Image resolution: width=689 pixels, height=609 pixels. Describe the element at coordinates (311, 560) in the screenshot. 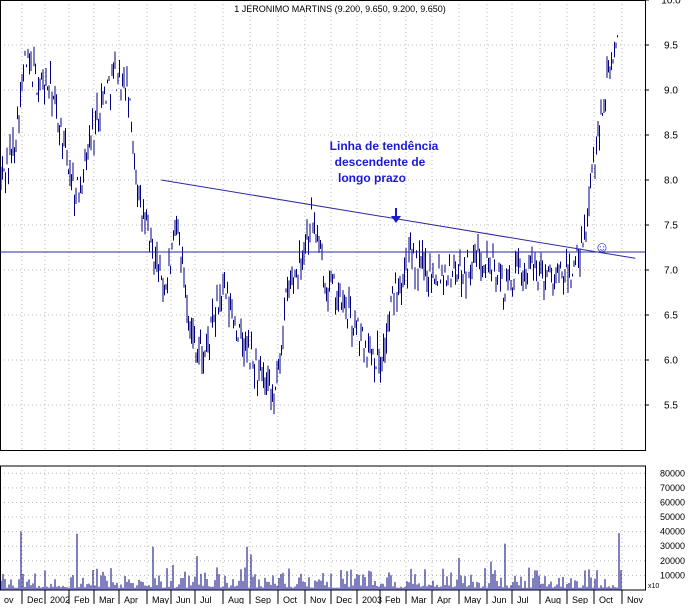

I see `volume-bars` at that location.